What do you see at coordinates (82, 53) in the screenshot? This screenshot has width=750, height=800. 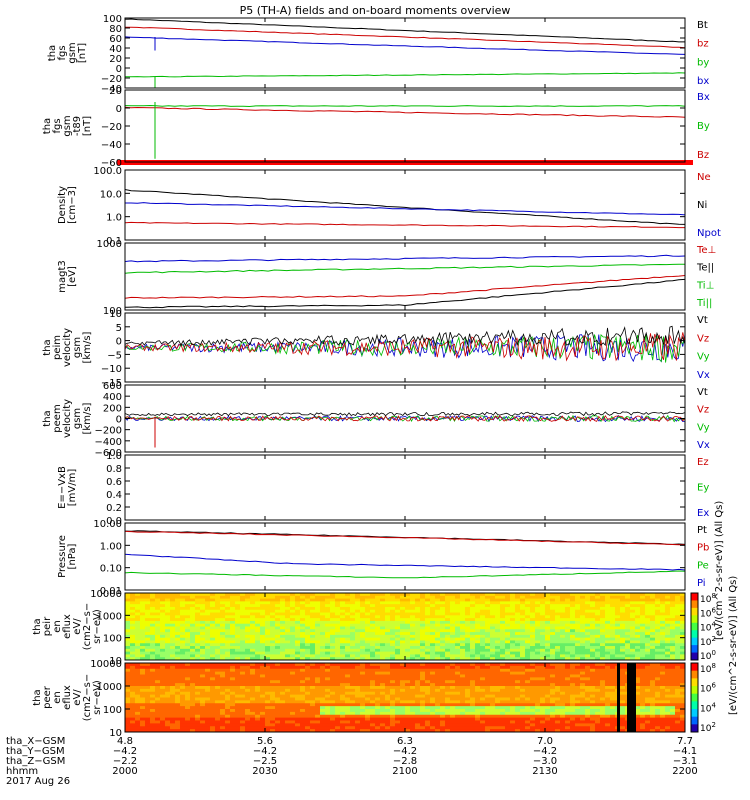 I see `ylabel-line: [nT]` at bounding box center [82, 53].